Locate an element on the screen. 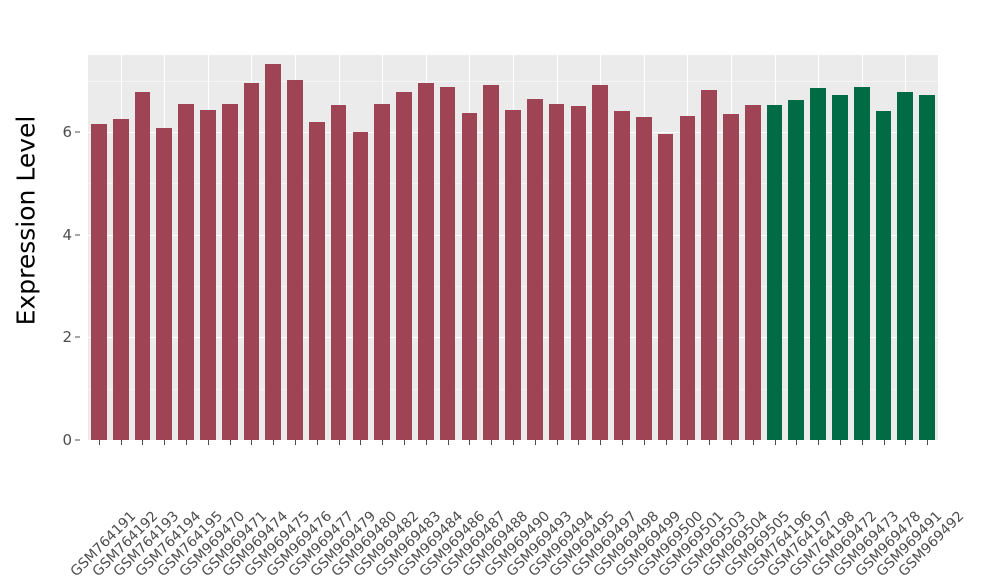  y-tick-label: 6 is located at coordinates (67, 132).